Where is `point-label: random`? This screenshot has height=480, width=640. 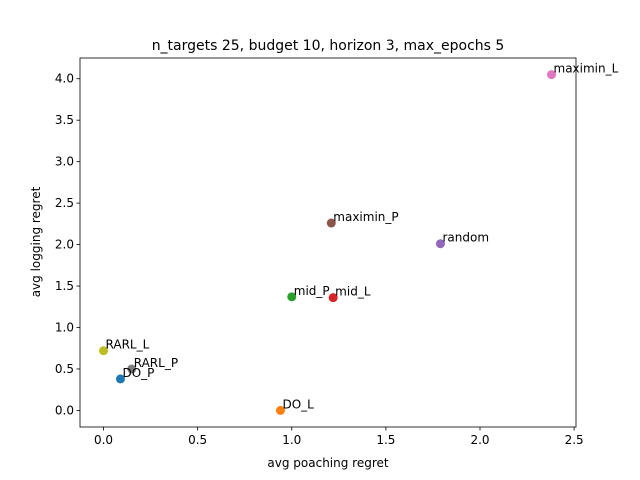 point-label: random is located at coordinates (465, 238).